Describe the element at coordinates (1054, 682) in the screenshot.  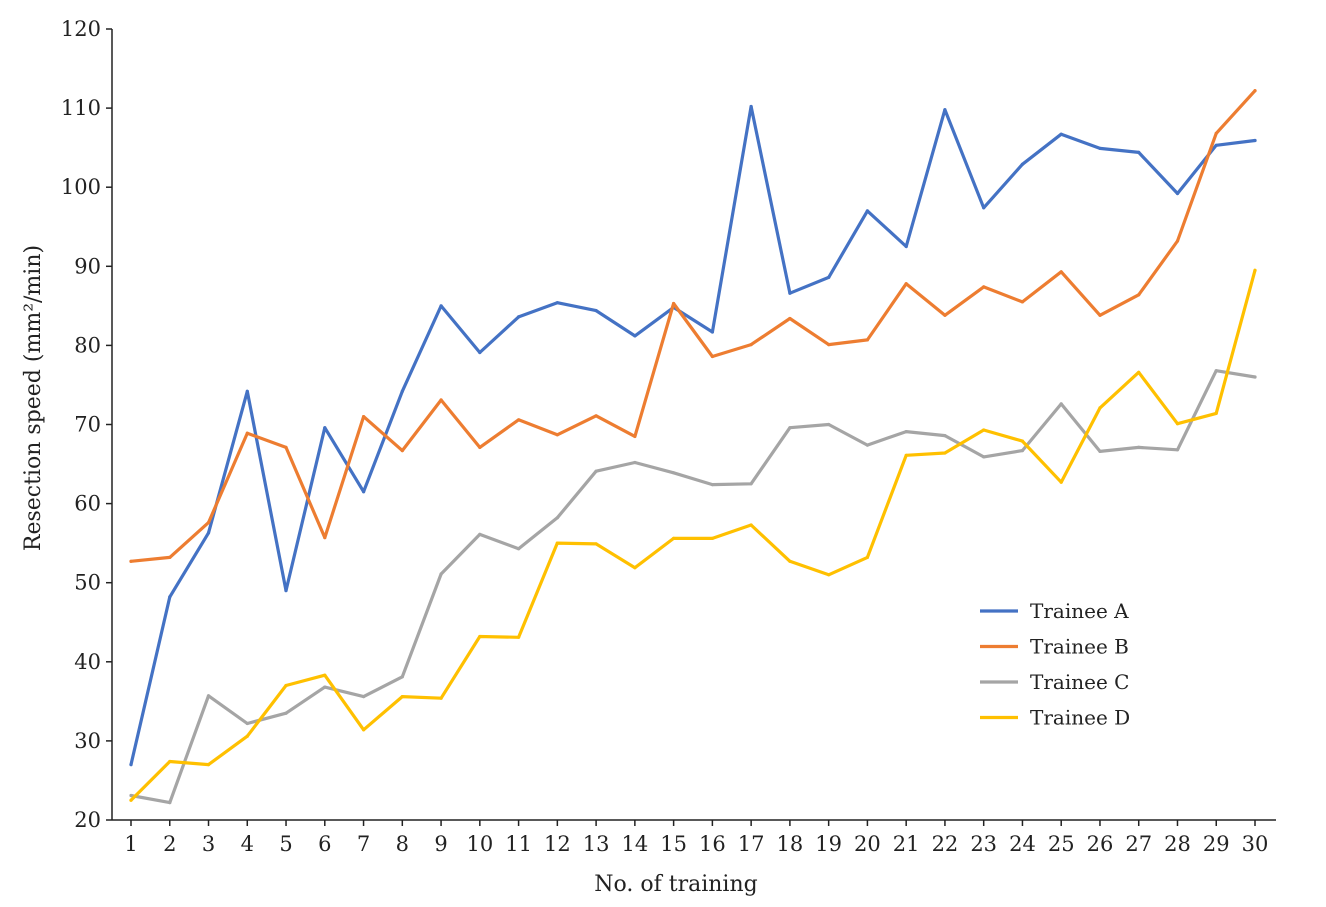
I see `legend-item-trainee-c: Trainee C` at that location.